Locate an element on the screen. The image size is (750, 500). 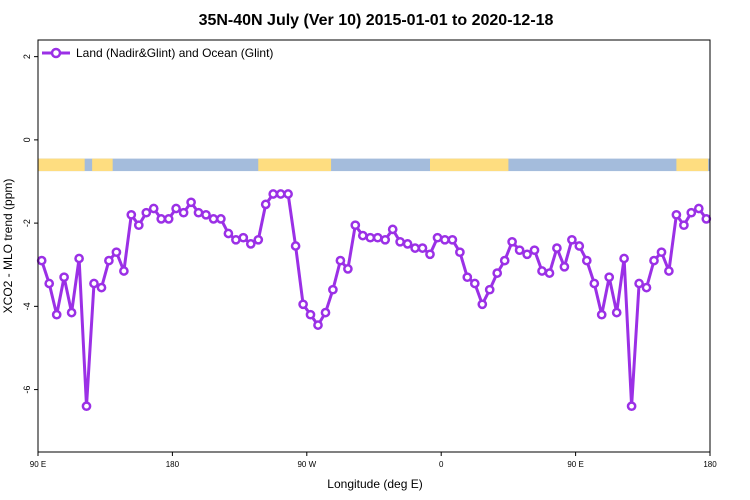
x-tick-label: 0 is located at coordinates (441, 464).